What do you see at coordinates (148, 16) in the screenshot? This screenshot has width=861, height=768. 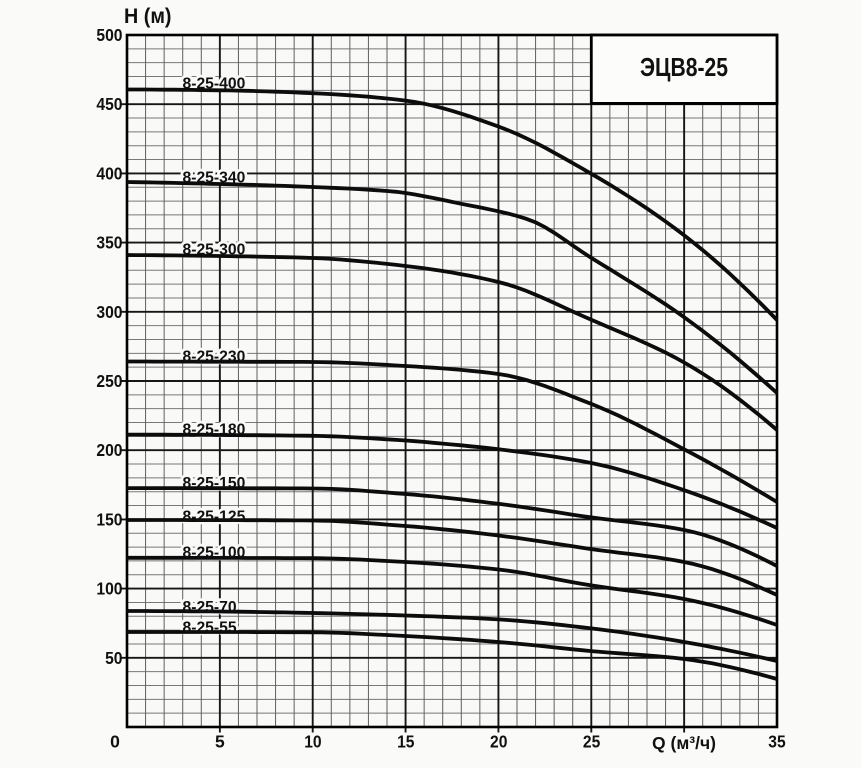 I see `svg-text: H (м)` at bounding box center [148, 16].